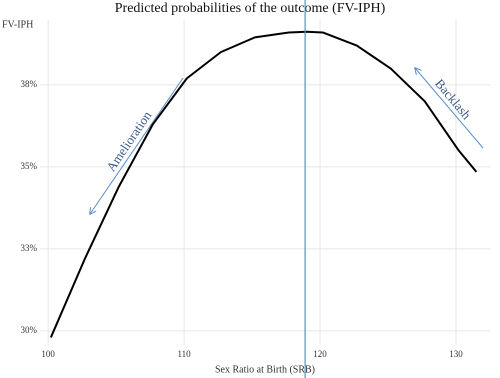 Image resolution: width=500 pixels, height=378 pixels. Describe the element at coordinates (29, 248) in the screenshot. I see `y-tick-label: 33%` at that location.